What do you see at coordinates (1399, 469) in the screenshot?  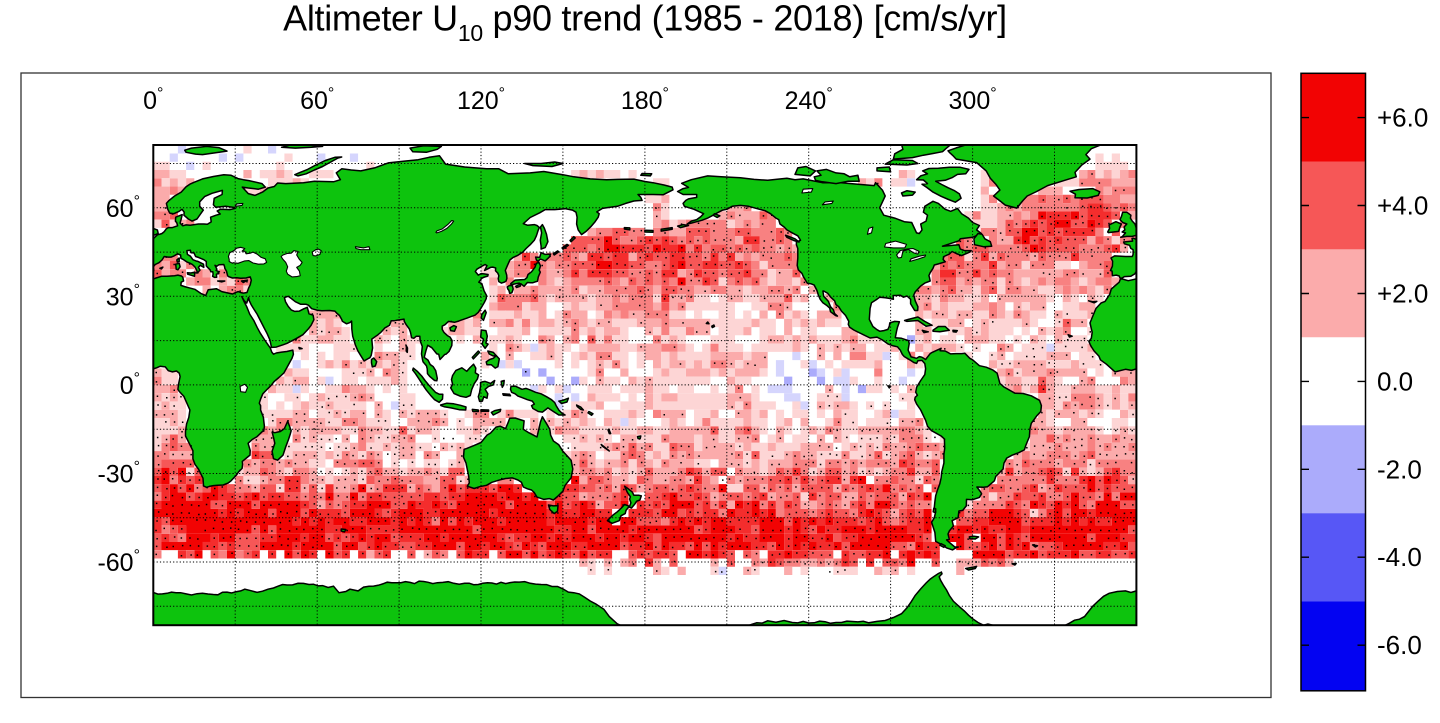 I see `svg-text: -2.0` at bounding box center [1399, 469].